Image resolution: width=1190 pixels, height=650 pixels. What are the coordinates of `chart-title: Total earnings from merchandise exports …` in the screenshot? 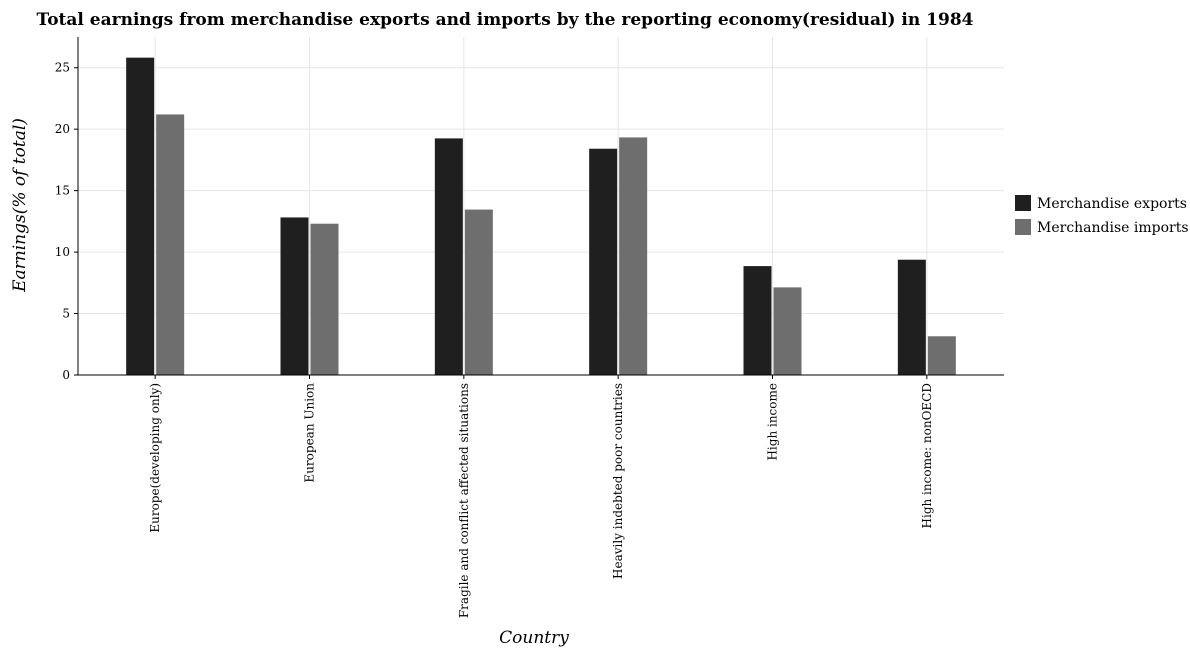 It's located at (505, 20).